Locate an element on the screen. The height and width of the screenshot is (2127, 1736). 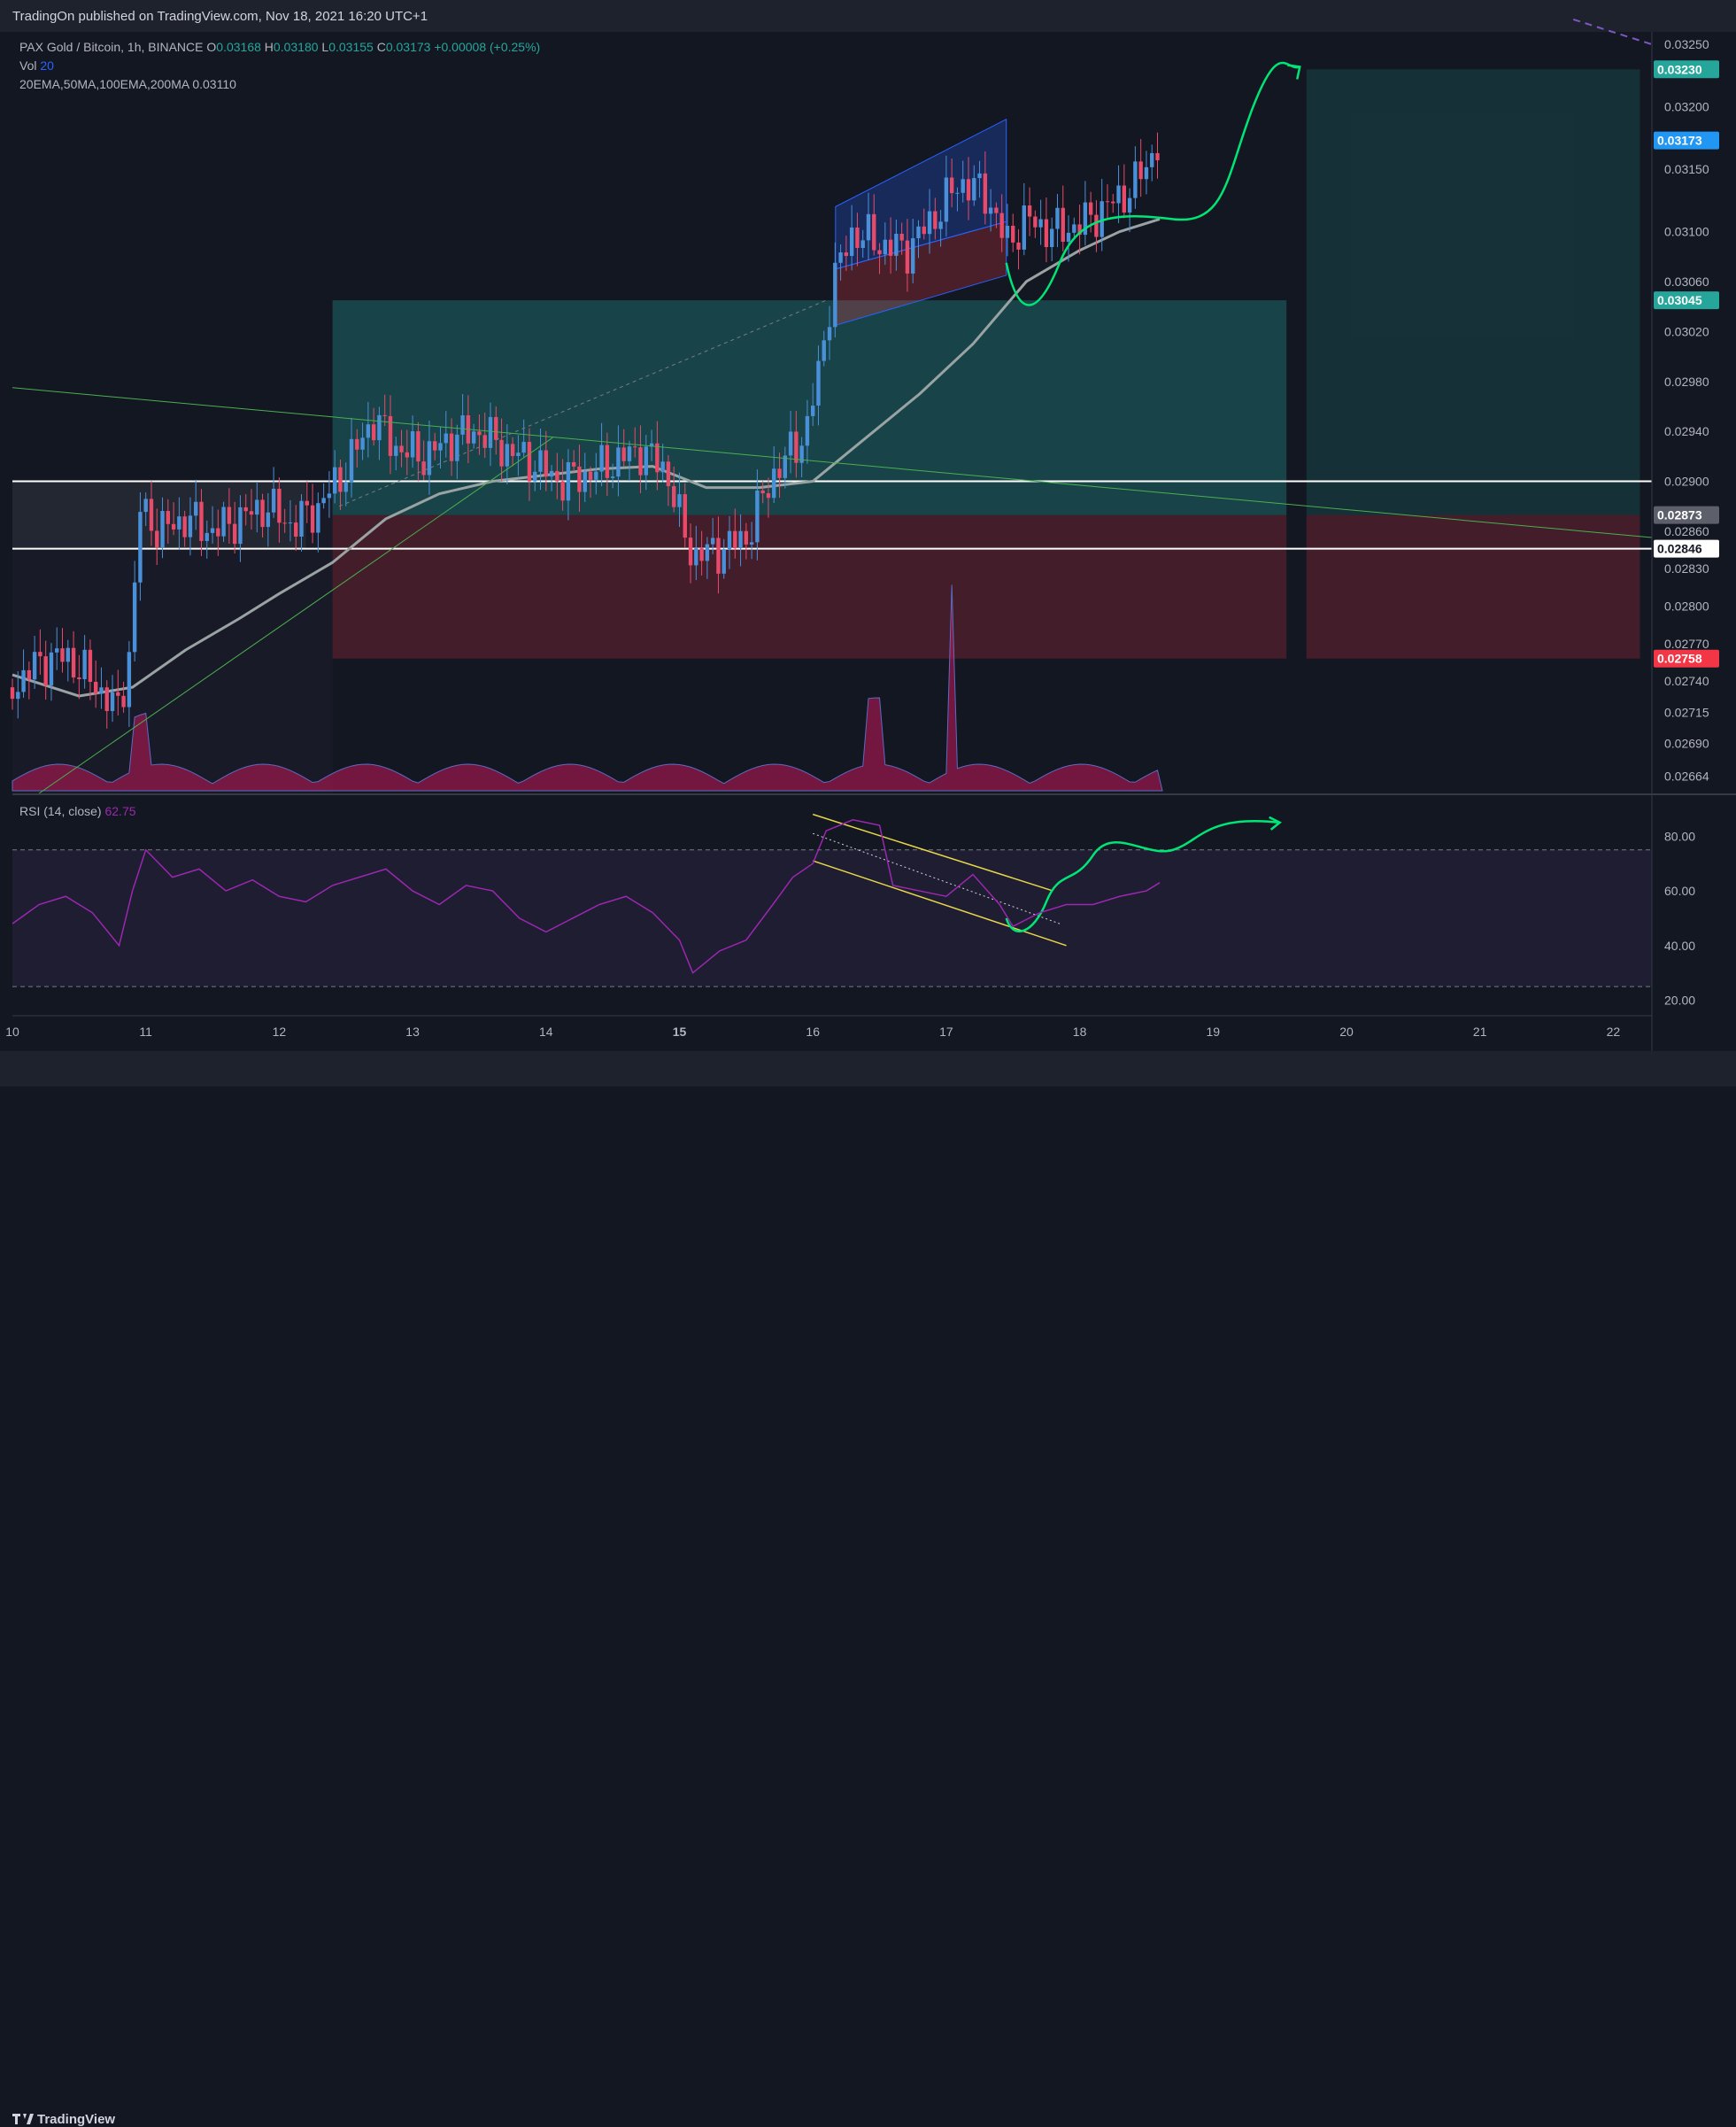
profit-zone is located at coordinates (810, 407).